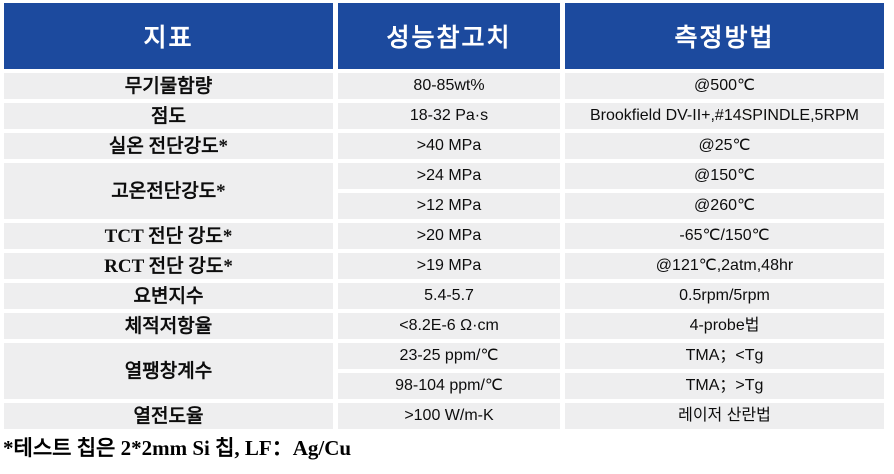  Describe the element at coordinates (724, 206) in the screenshot. I see `method-cell: @260℃` at that location.